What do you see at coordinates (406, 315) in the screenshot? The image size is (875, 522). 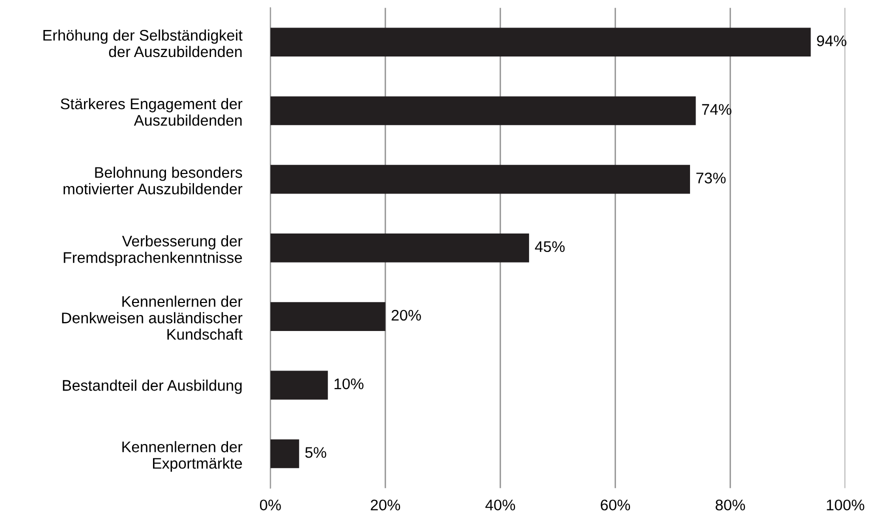 I see `data-label: 20%` at bounding box center [406, 315].